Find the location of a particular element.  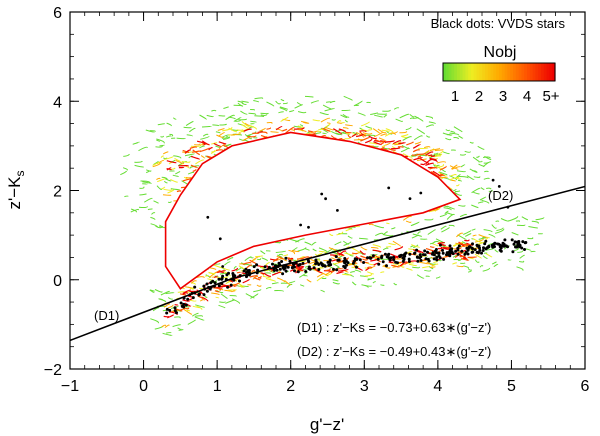

y-tick-label: 2 is located at coordinates (57, 192).